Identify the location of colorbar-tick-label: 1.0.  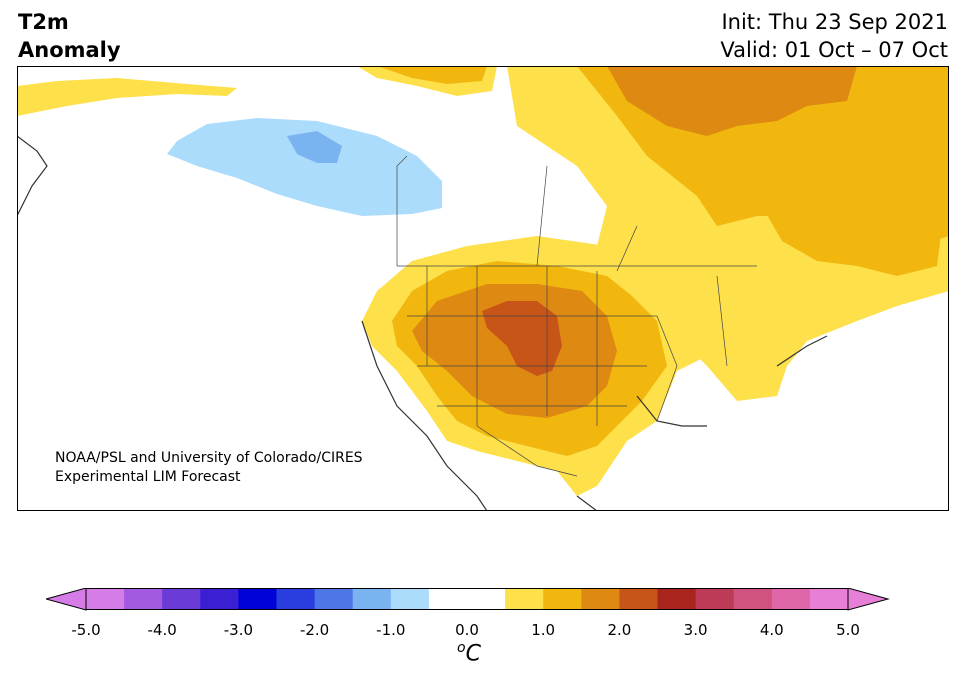
(543, 630).